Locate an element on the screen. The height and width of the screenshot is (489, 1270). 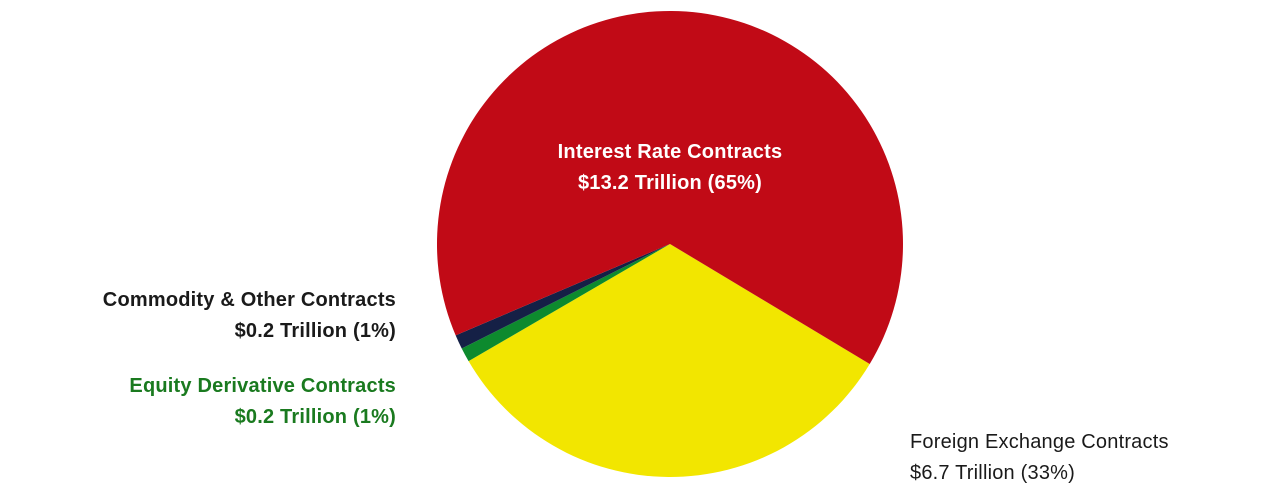
slice-label-name: Equity Derivative Contracts is located at coordinates (262, 386).